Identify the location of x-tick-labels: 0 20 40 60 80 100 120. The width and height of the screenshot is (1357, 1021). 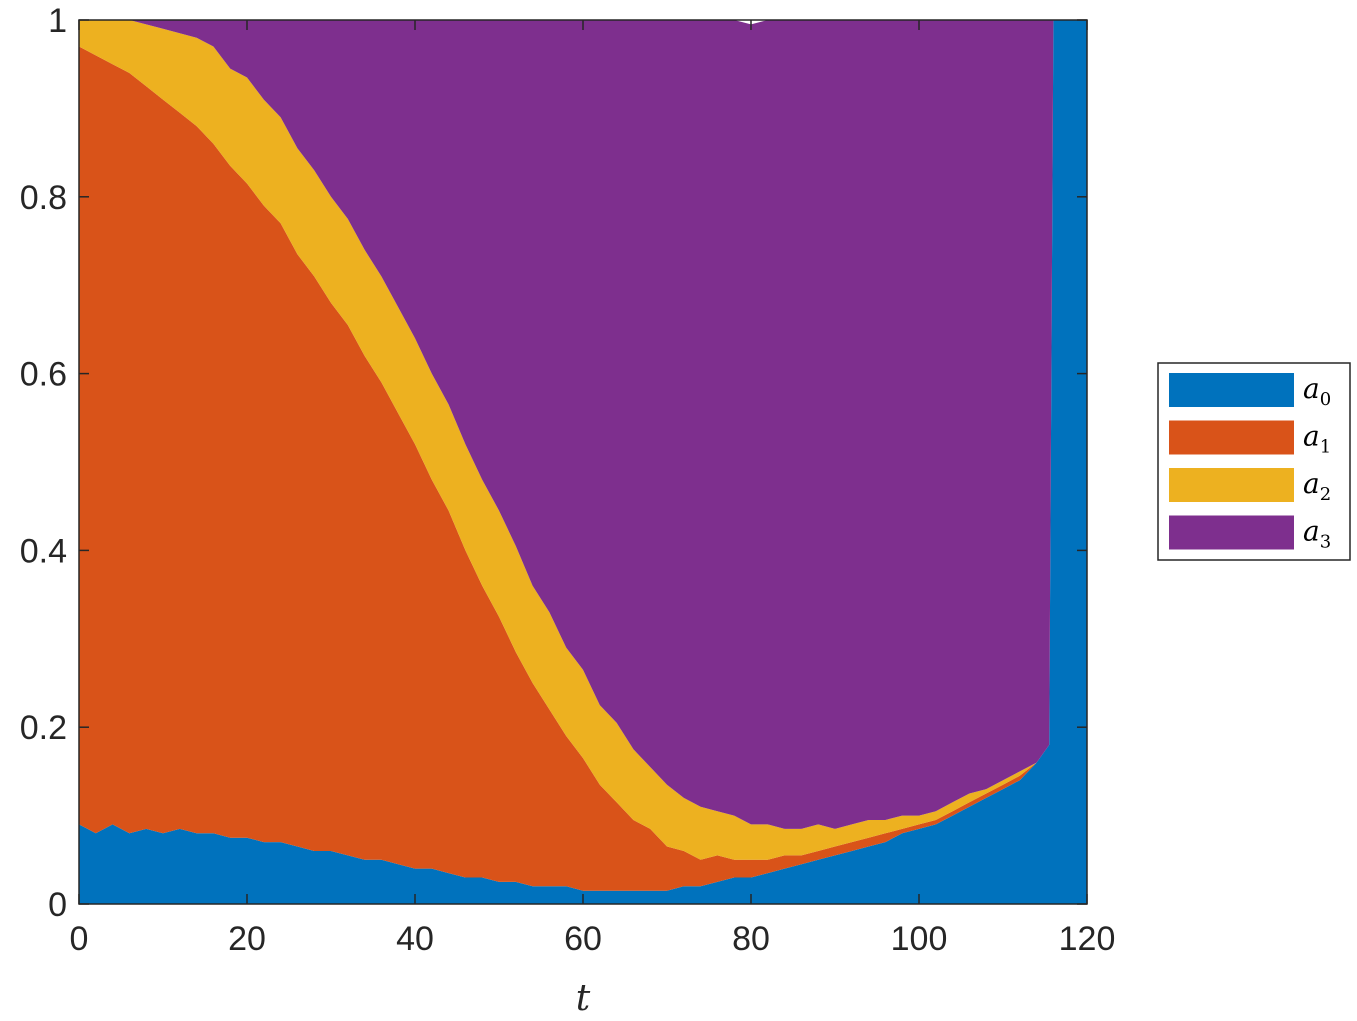
(593, 939).